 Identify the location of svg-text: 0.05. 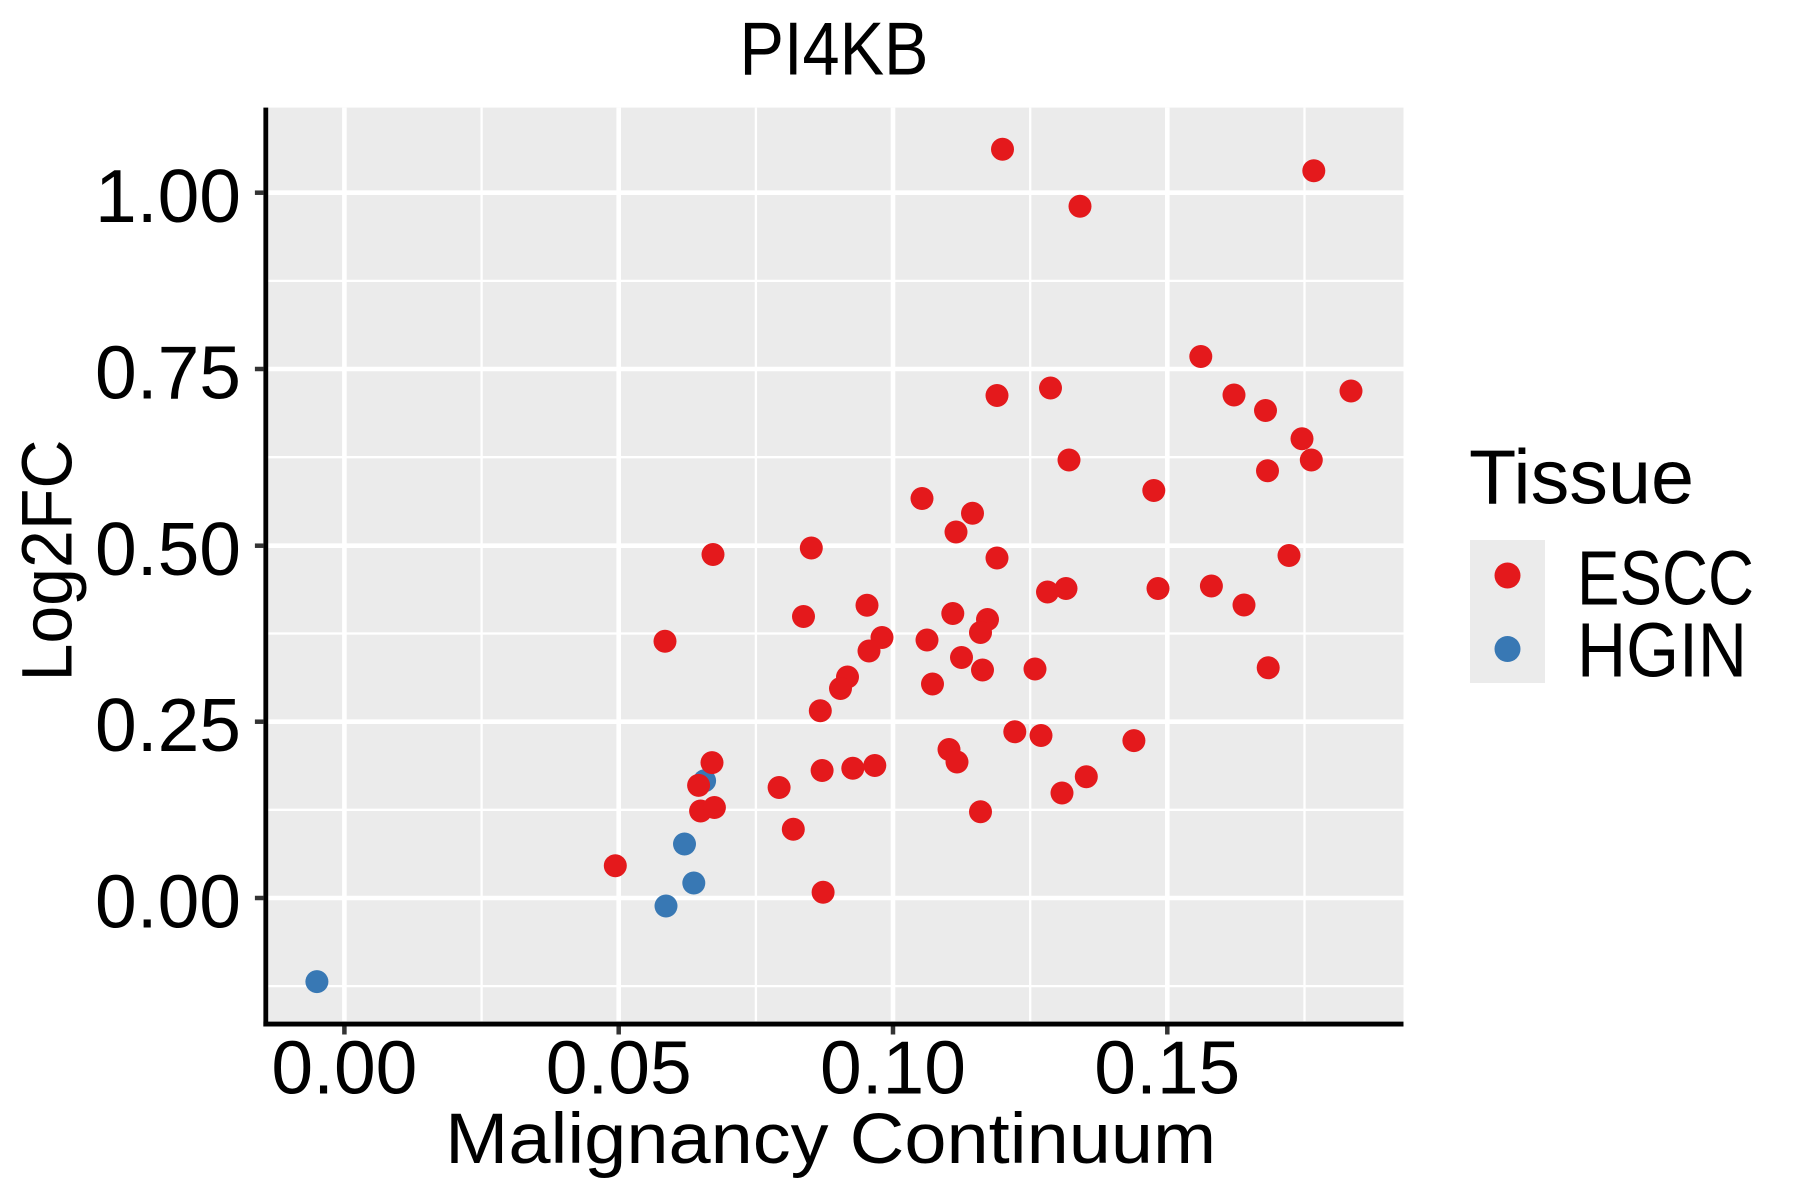
(619, 1068).